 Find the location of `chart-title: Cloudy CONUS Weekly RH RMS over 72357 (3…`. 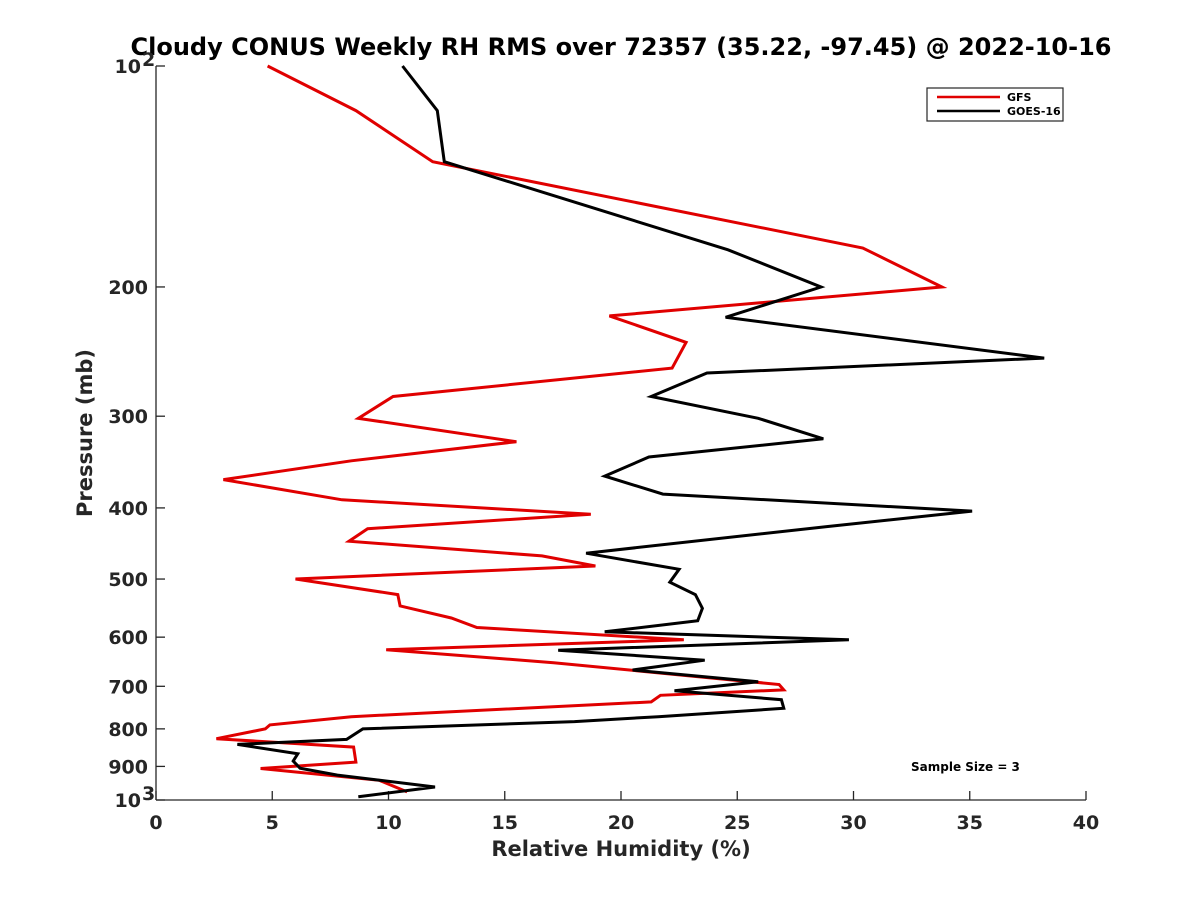

chart-title: Cloudy CONUS Weekly RH RMS over 72357 (3… is located at coordinates (621, 47).